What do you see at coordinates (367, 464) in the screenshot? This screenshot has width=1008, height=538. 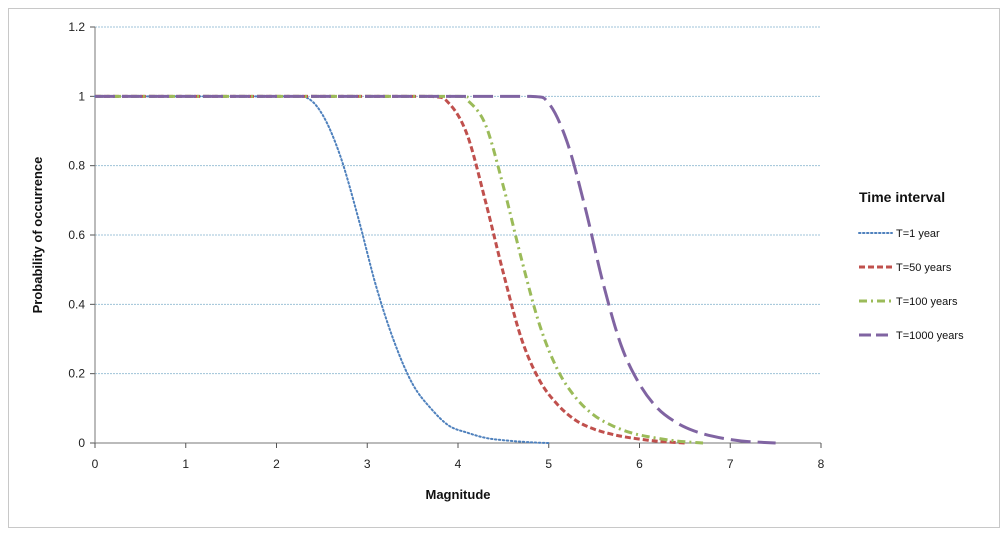 I see `x-tick-label: 3` at bounding box center [367, 464].